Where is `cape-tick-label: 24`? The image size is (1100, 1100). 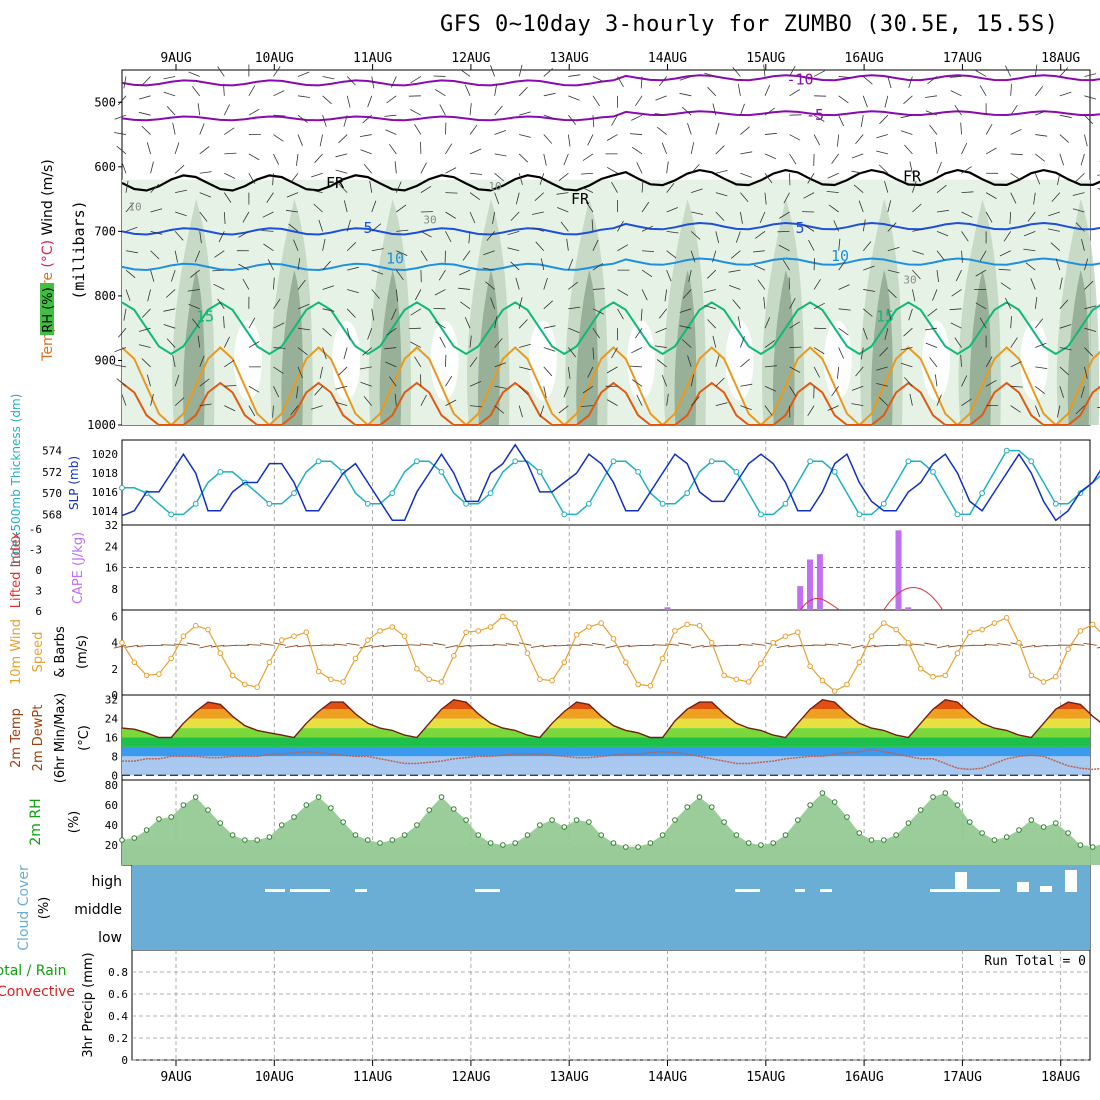 cape-tick-label: 24 is located at coordinates (112, 546).